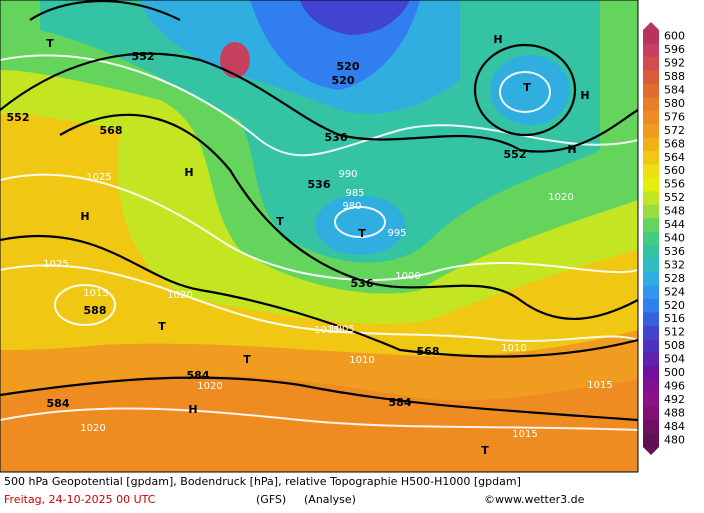  What do you see at coordinates (674, 238) in the screenshot?
I see `colorbar-label: 540` at bounding box center [674, 238].